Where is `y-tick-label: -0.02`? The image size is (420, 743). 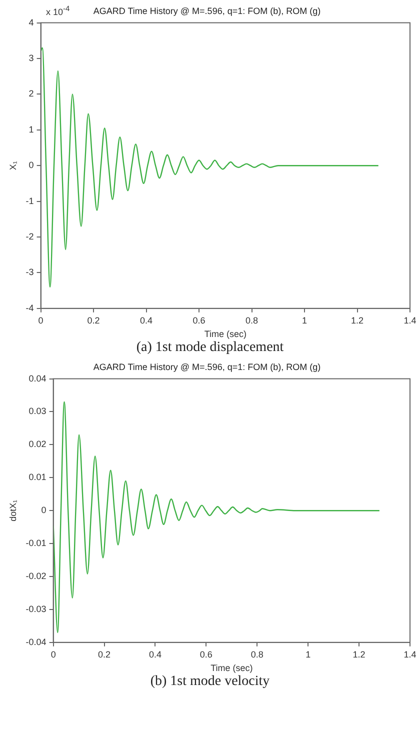
y-tick-label: -0.02 is located at coordinates (36, 575).